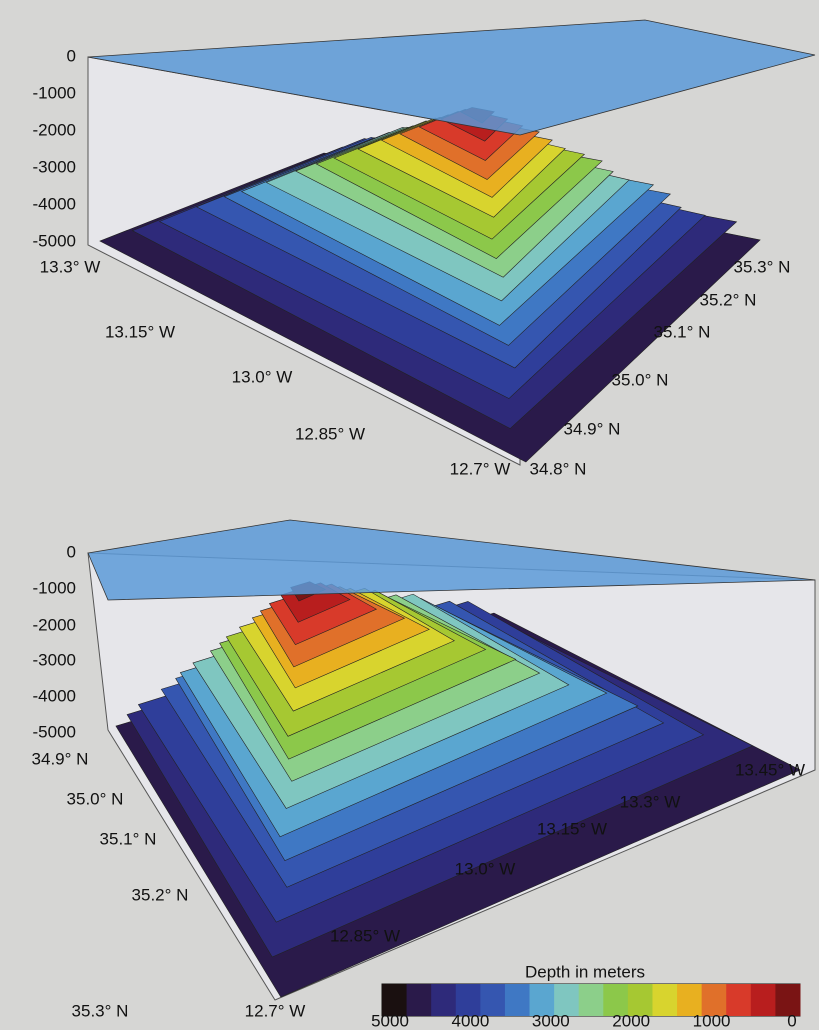 Image resolution: width=819 pixels, height=1030 pixels. Describe the element at coordinates (585, 971) in the screenshot. I see `colorbar-title: Depth in meters` at that location.